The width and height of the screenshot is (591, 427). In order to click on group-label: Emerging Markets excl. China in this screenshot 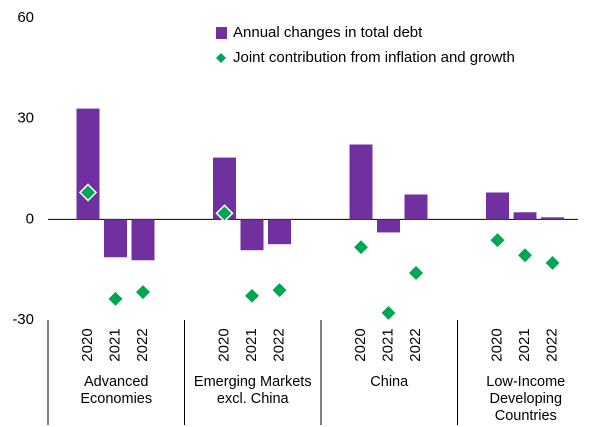, I will do `click(252, 390)`.